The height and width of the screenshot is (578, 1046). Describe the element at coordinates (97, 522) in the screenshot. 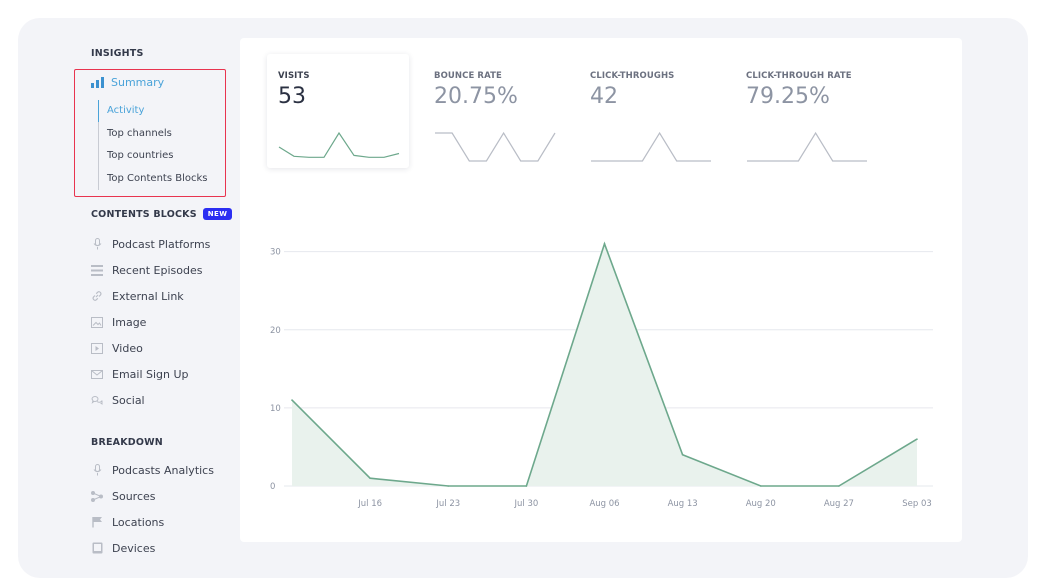

I see `flag-icon` at that location.